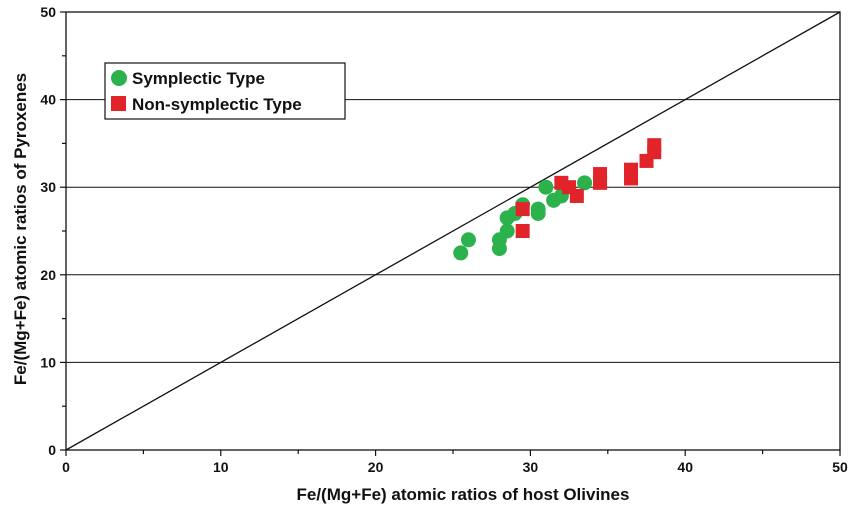 The height and width of the screenshot is (510, 850). Describe the element at coordinates (217, 104) in the screenshot. I see `legend-non-symplectic-label: Non-symplectic Type` at that location.